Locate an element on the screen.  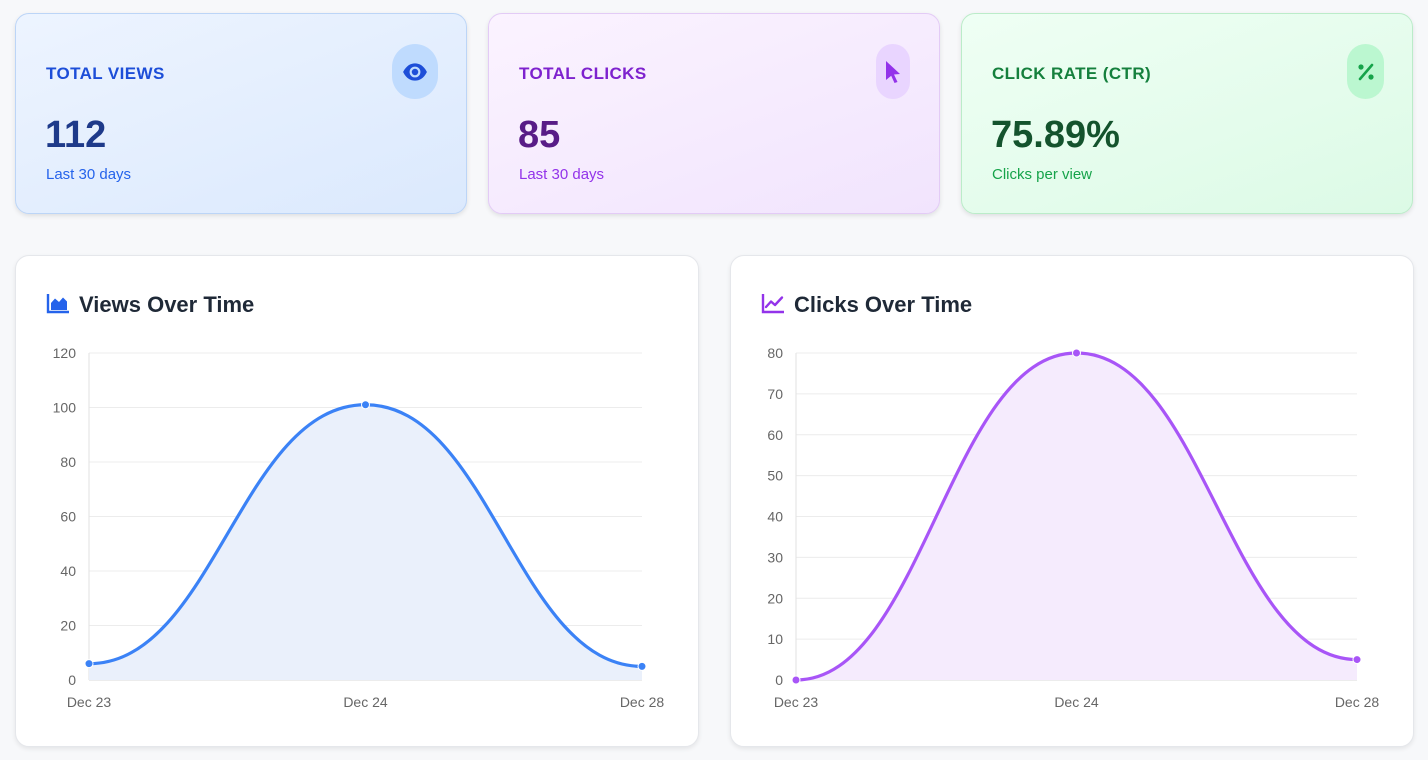
total-views-card: TOTAL VIEWS 112 Last 30 days is located at coordinates (241, 113).